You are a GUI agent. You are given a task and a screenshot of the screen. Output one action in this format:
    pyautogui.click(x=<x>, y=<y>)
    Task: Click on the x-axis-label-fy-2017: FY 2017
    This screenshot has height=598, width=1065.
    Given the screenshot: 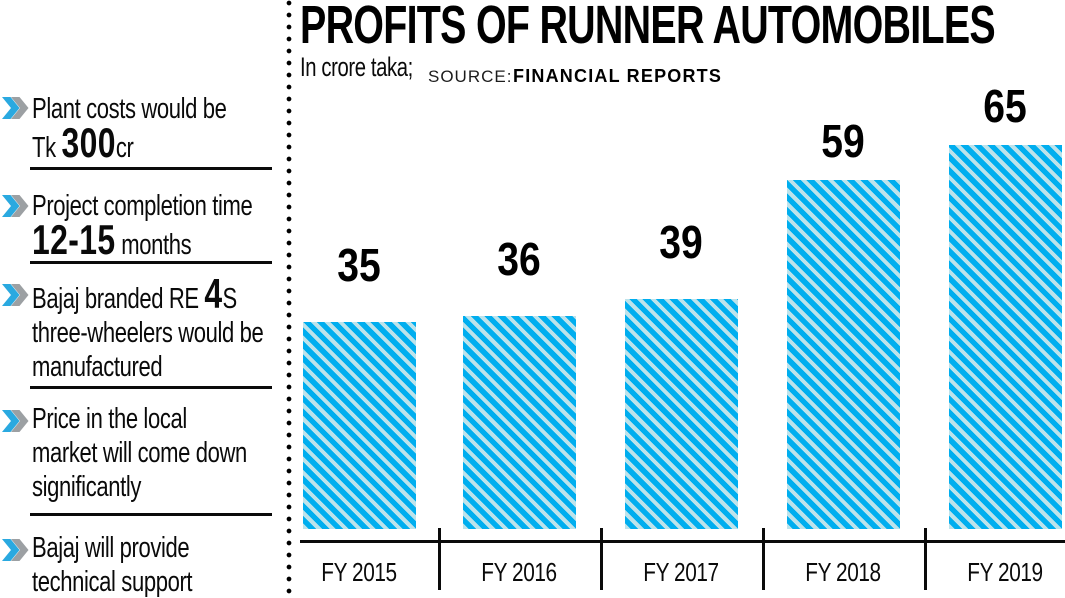 What is the action you would take?
    pyautogui.click(x=681, y=572)
    